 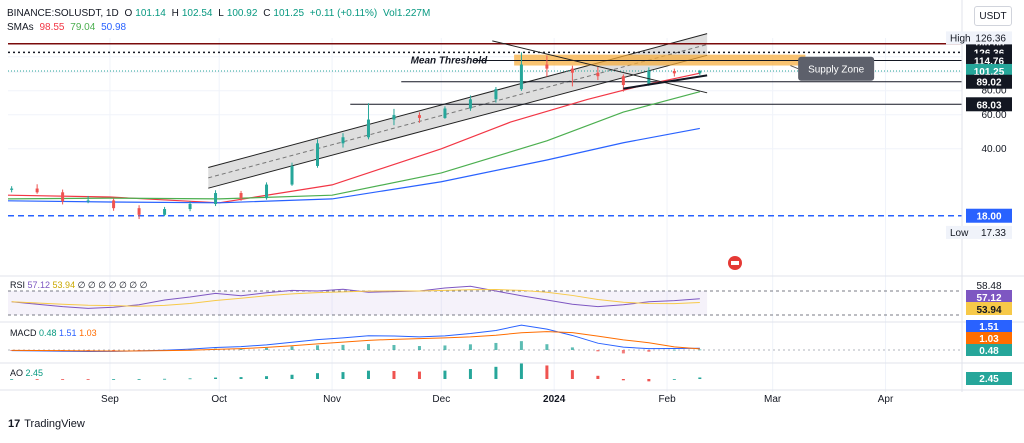 What do you see at coordinates (52, 27) in the screenshot?
I see `sma-value-1: 98.55` at bounding box center [52, 27].